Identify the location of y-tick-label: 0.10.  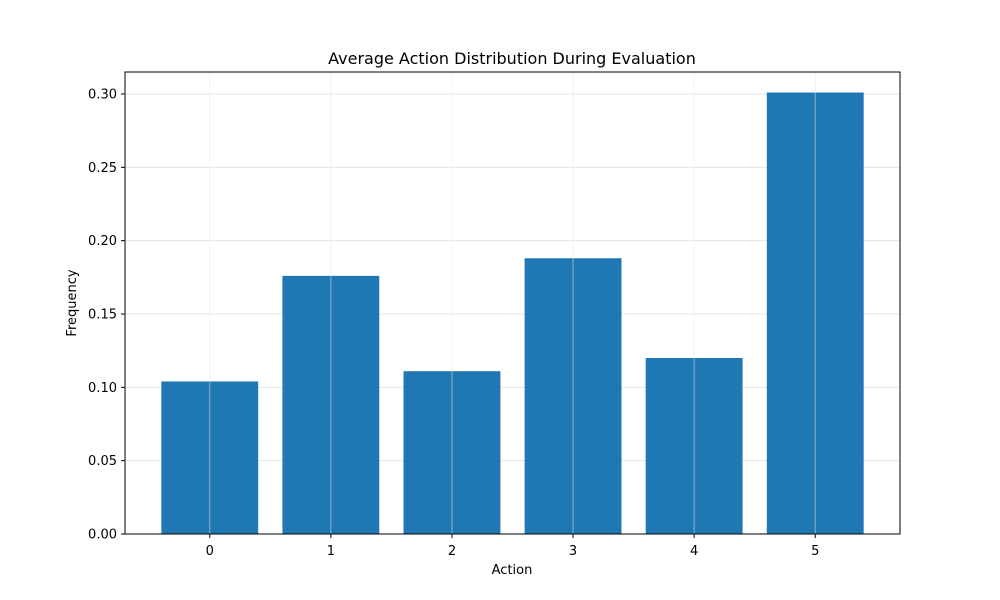
(102, 388).